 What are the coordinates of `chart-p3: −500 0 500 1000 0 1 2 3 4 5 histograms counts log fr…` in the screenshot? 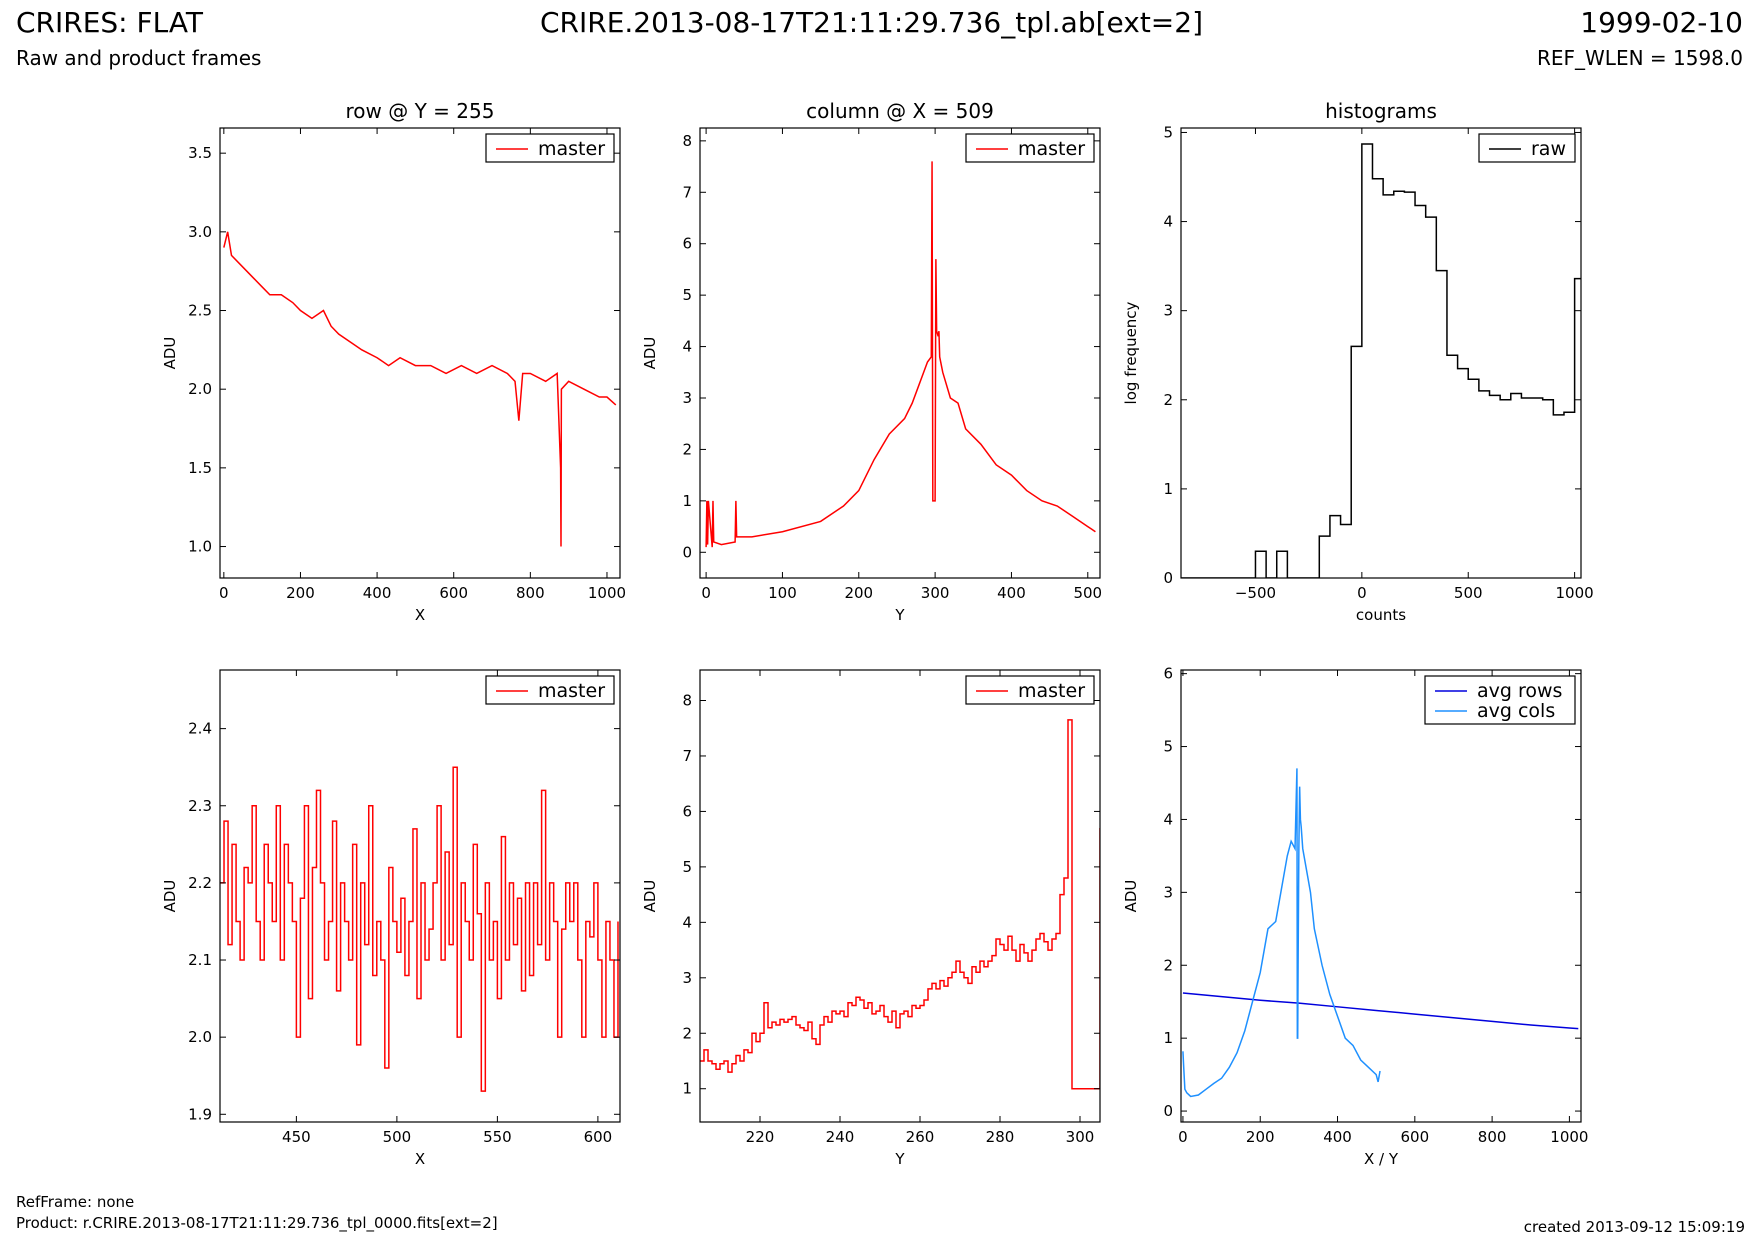 It's located at (1358, 361).